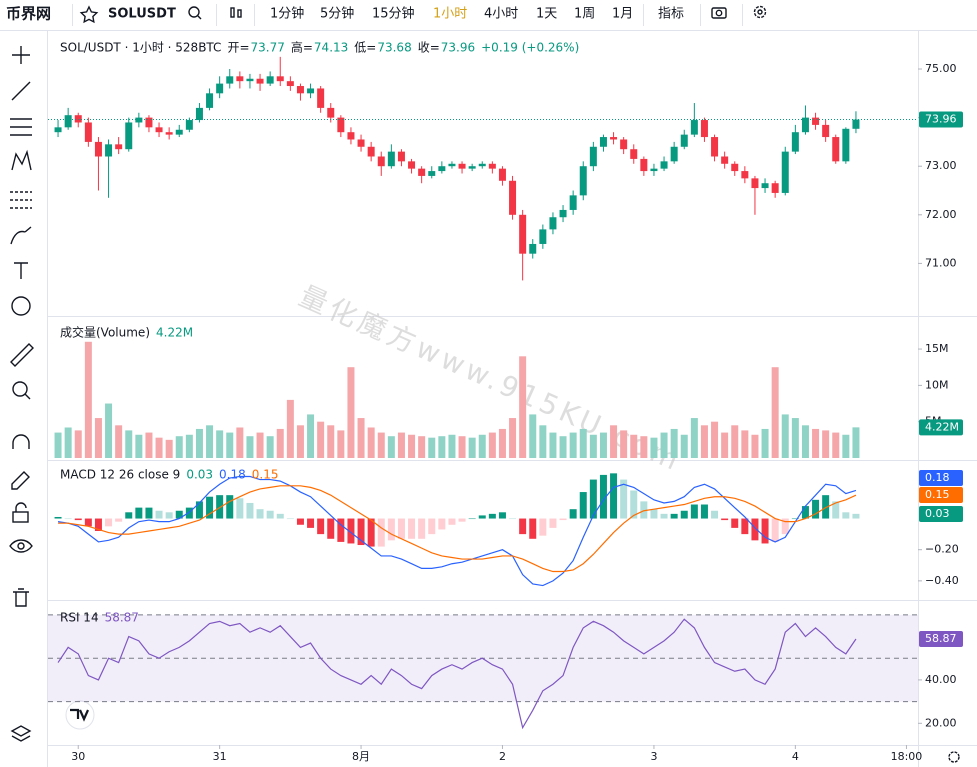  Describe the element at coordinates (907, 756) in the screenshot. I see `x-tick-label: 18:00` at that location.